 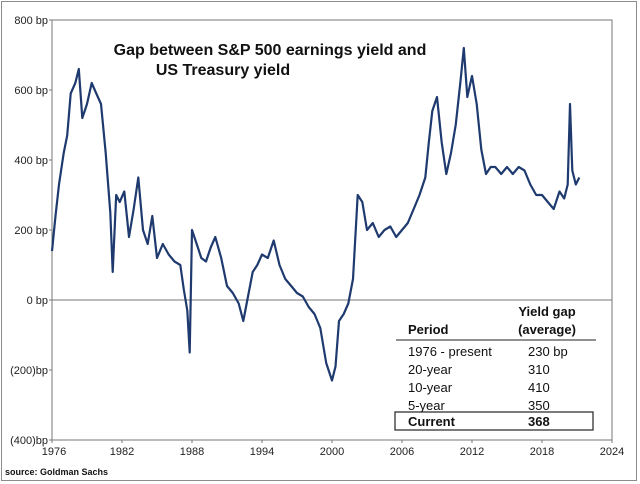 What do you see at coordinates (31, 161) in the screenshot?
I see `y-tick-label: 400 bp` at bounding box center [31, 161].